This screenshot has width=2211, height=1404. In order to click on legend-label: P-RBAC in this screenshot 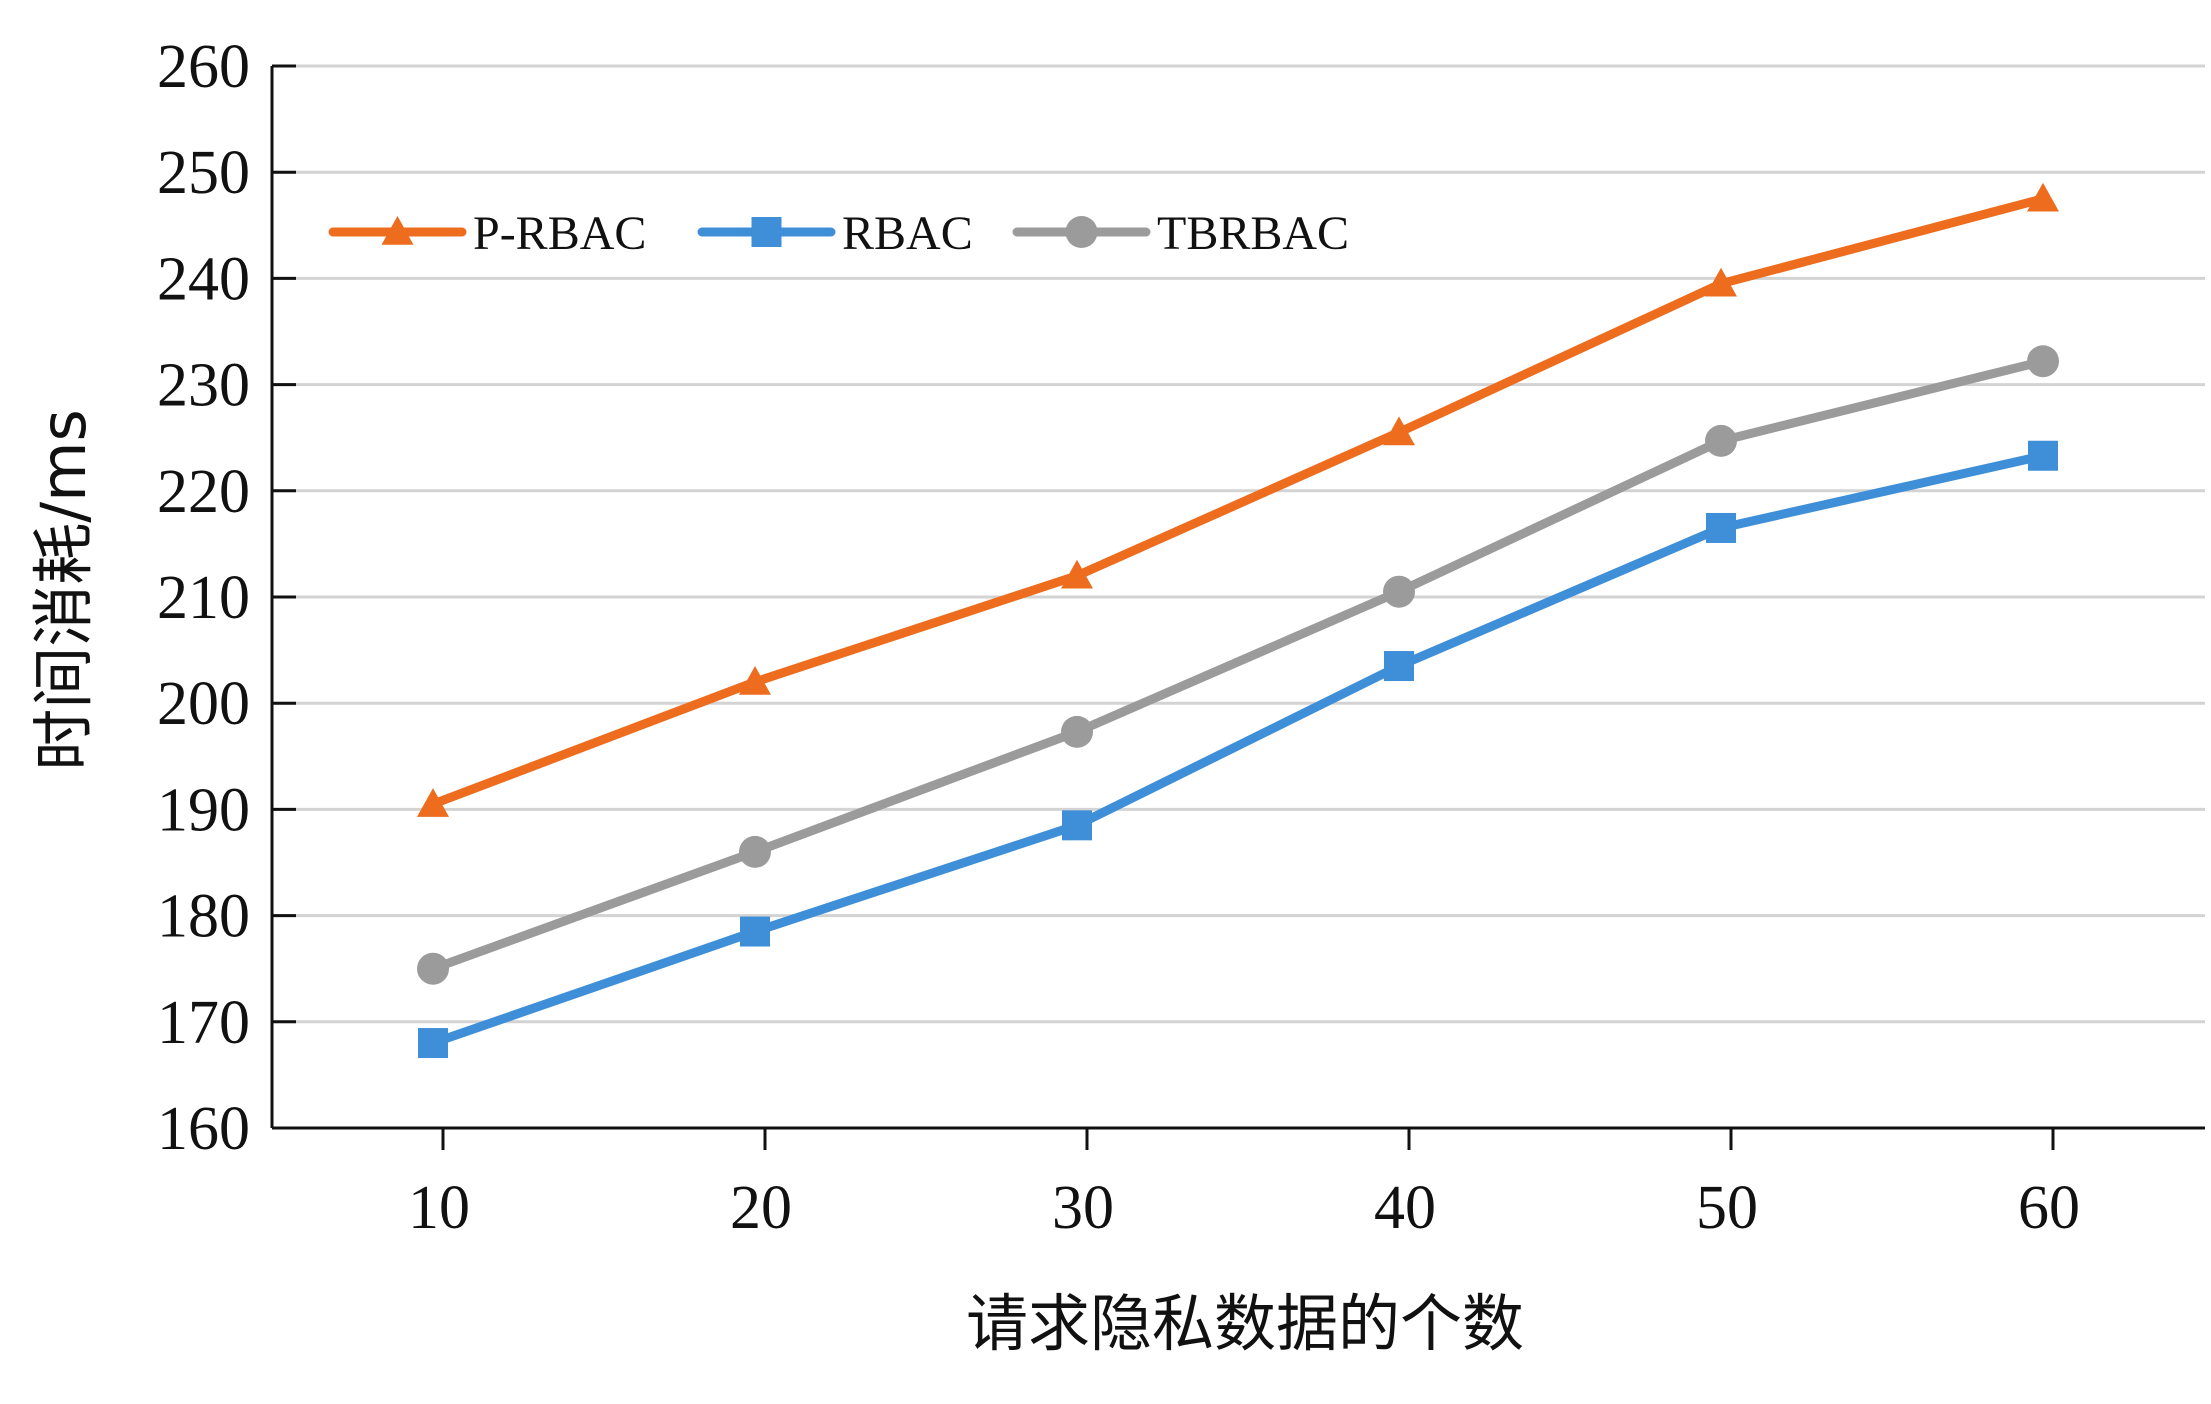, I will do `click(559, 233)`.